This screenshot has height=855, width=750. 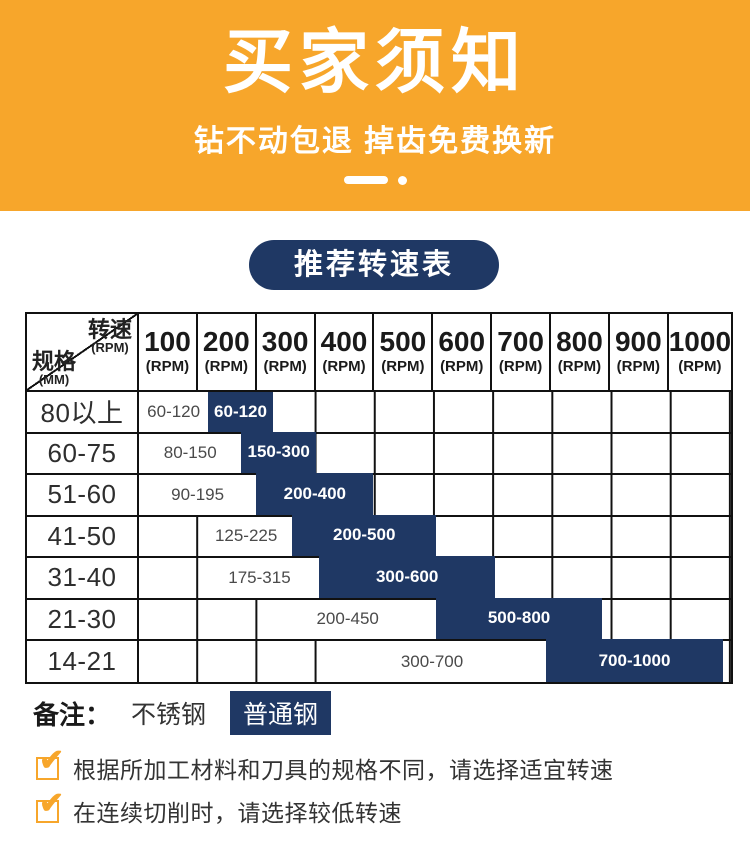 I want to click on row-track: 175-315 300-600, so click(x=435, y=577).